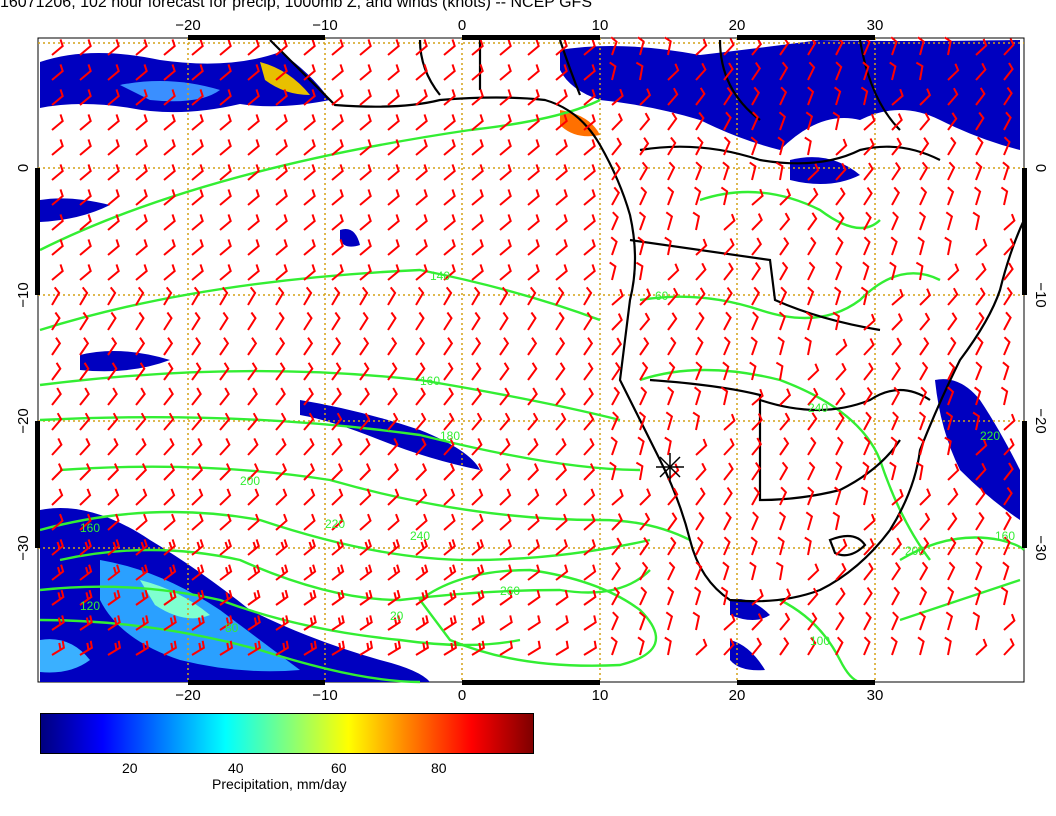 The height and width of the screenshot is (816, 1056). I want to click on bottom-lon-tick-1: −10, so click(324, 695).